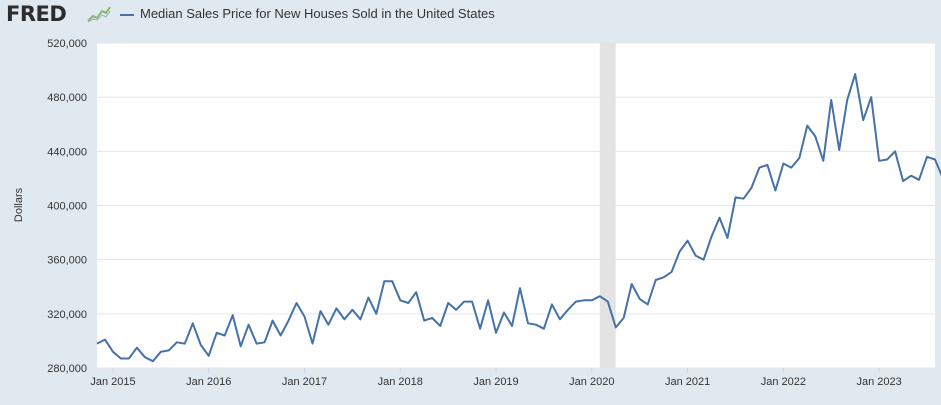  Describe the element at coordinates (400, 382) in the screenshot. I see `x-tick-label: Jan 2018` at that location.